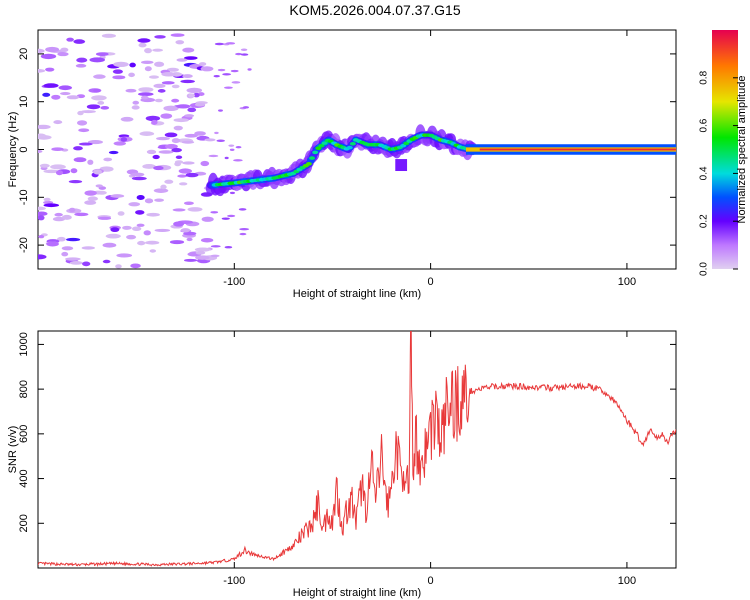 The height and width of the screenshot is (600, 750). I want to click on colorbar-tick-label: 0.8, so click(704, 77).